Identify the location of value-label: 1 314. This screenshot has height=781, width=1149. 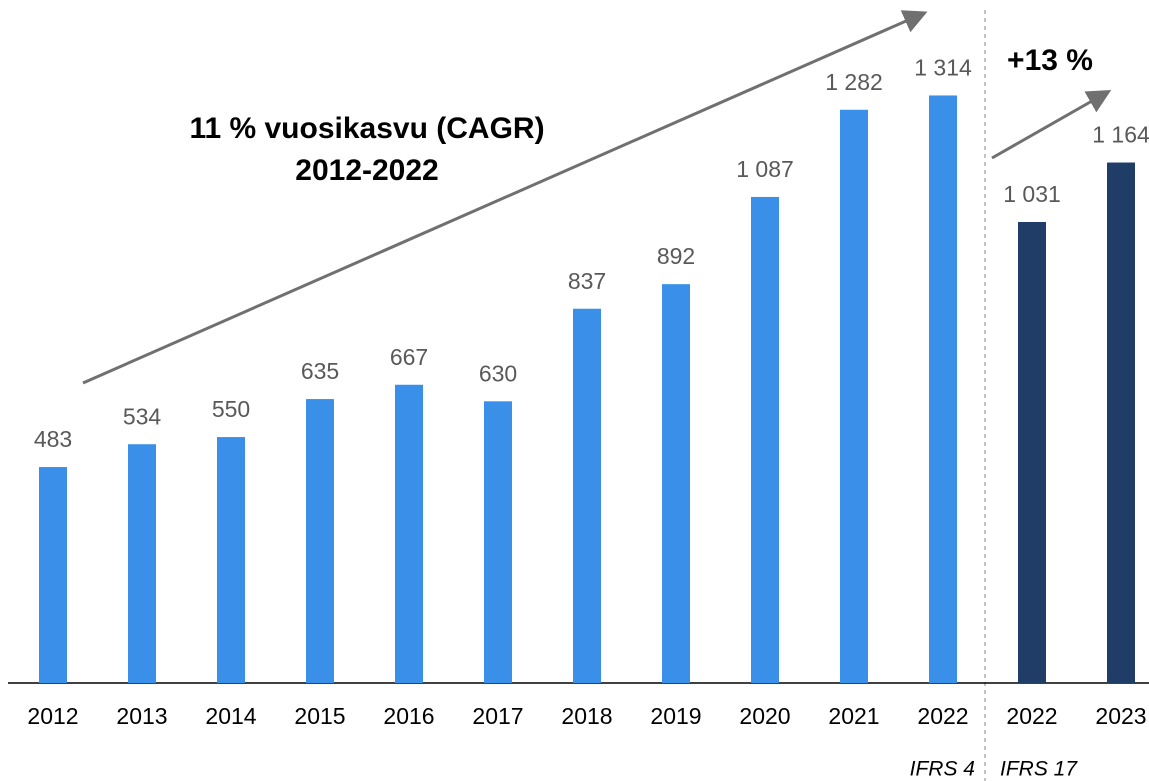
(943, 68).